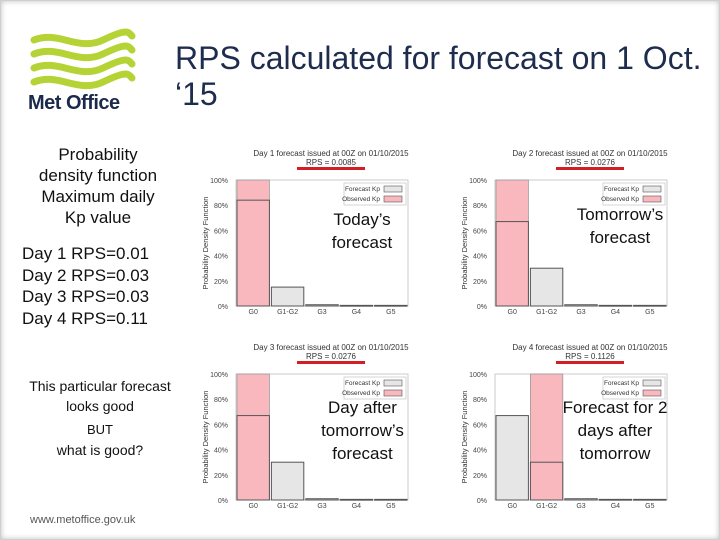 The width and height of the screenshot is (720, 540). I want to click on annotation-line: Forecast for 2, so click(615, 407).